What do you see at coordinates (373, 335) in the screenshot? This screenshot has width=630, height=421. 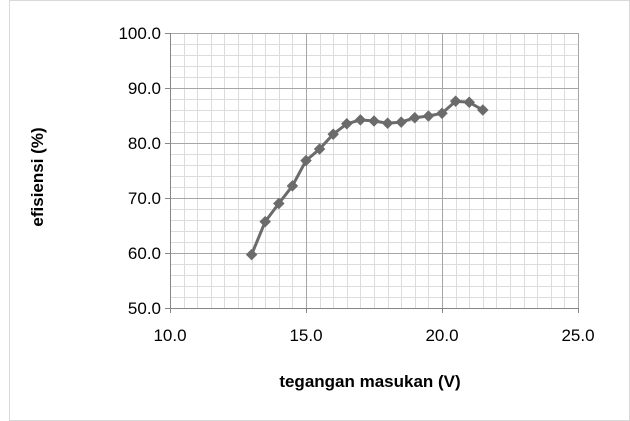 I see `x-tick-labels: 10.0 15.0 20.0 25.0` at bounding box center [373, 335].